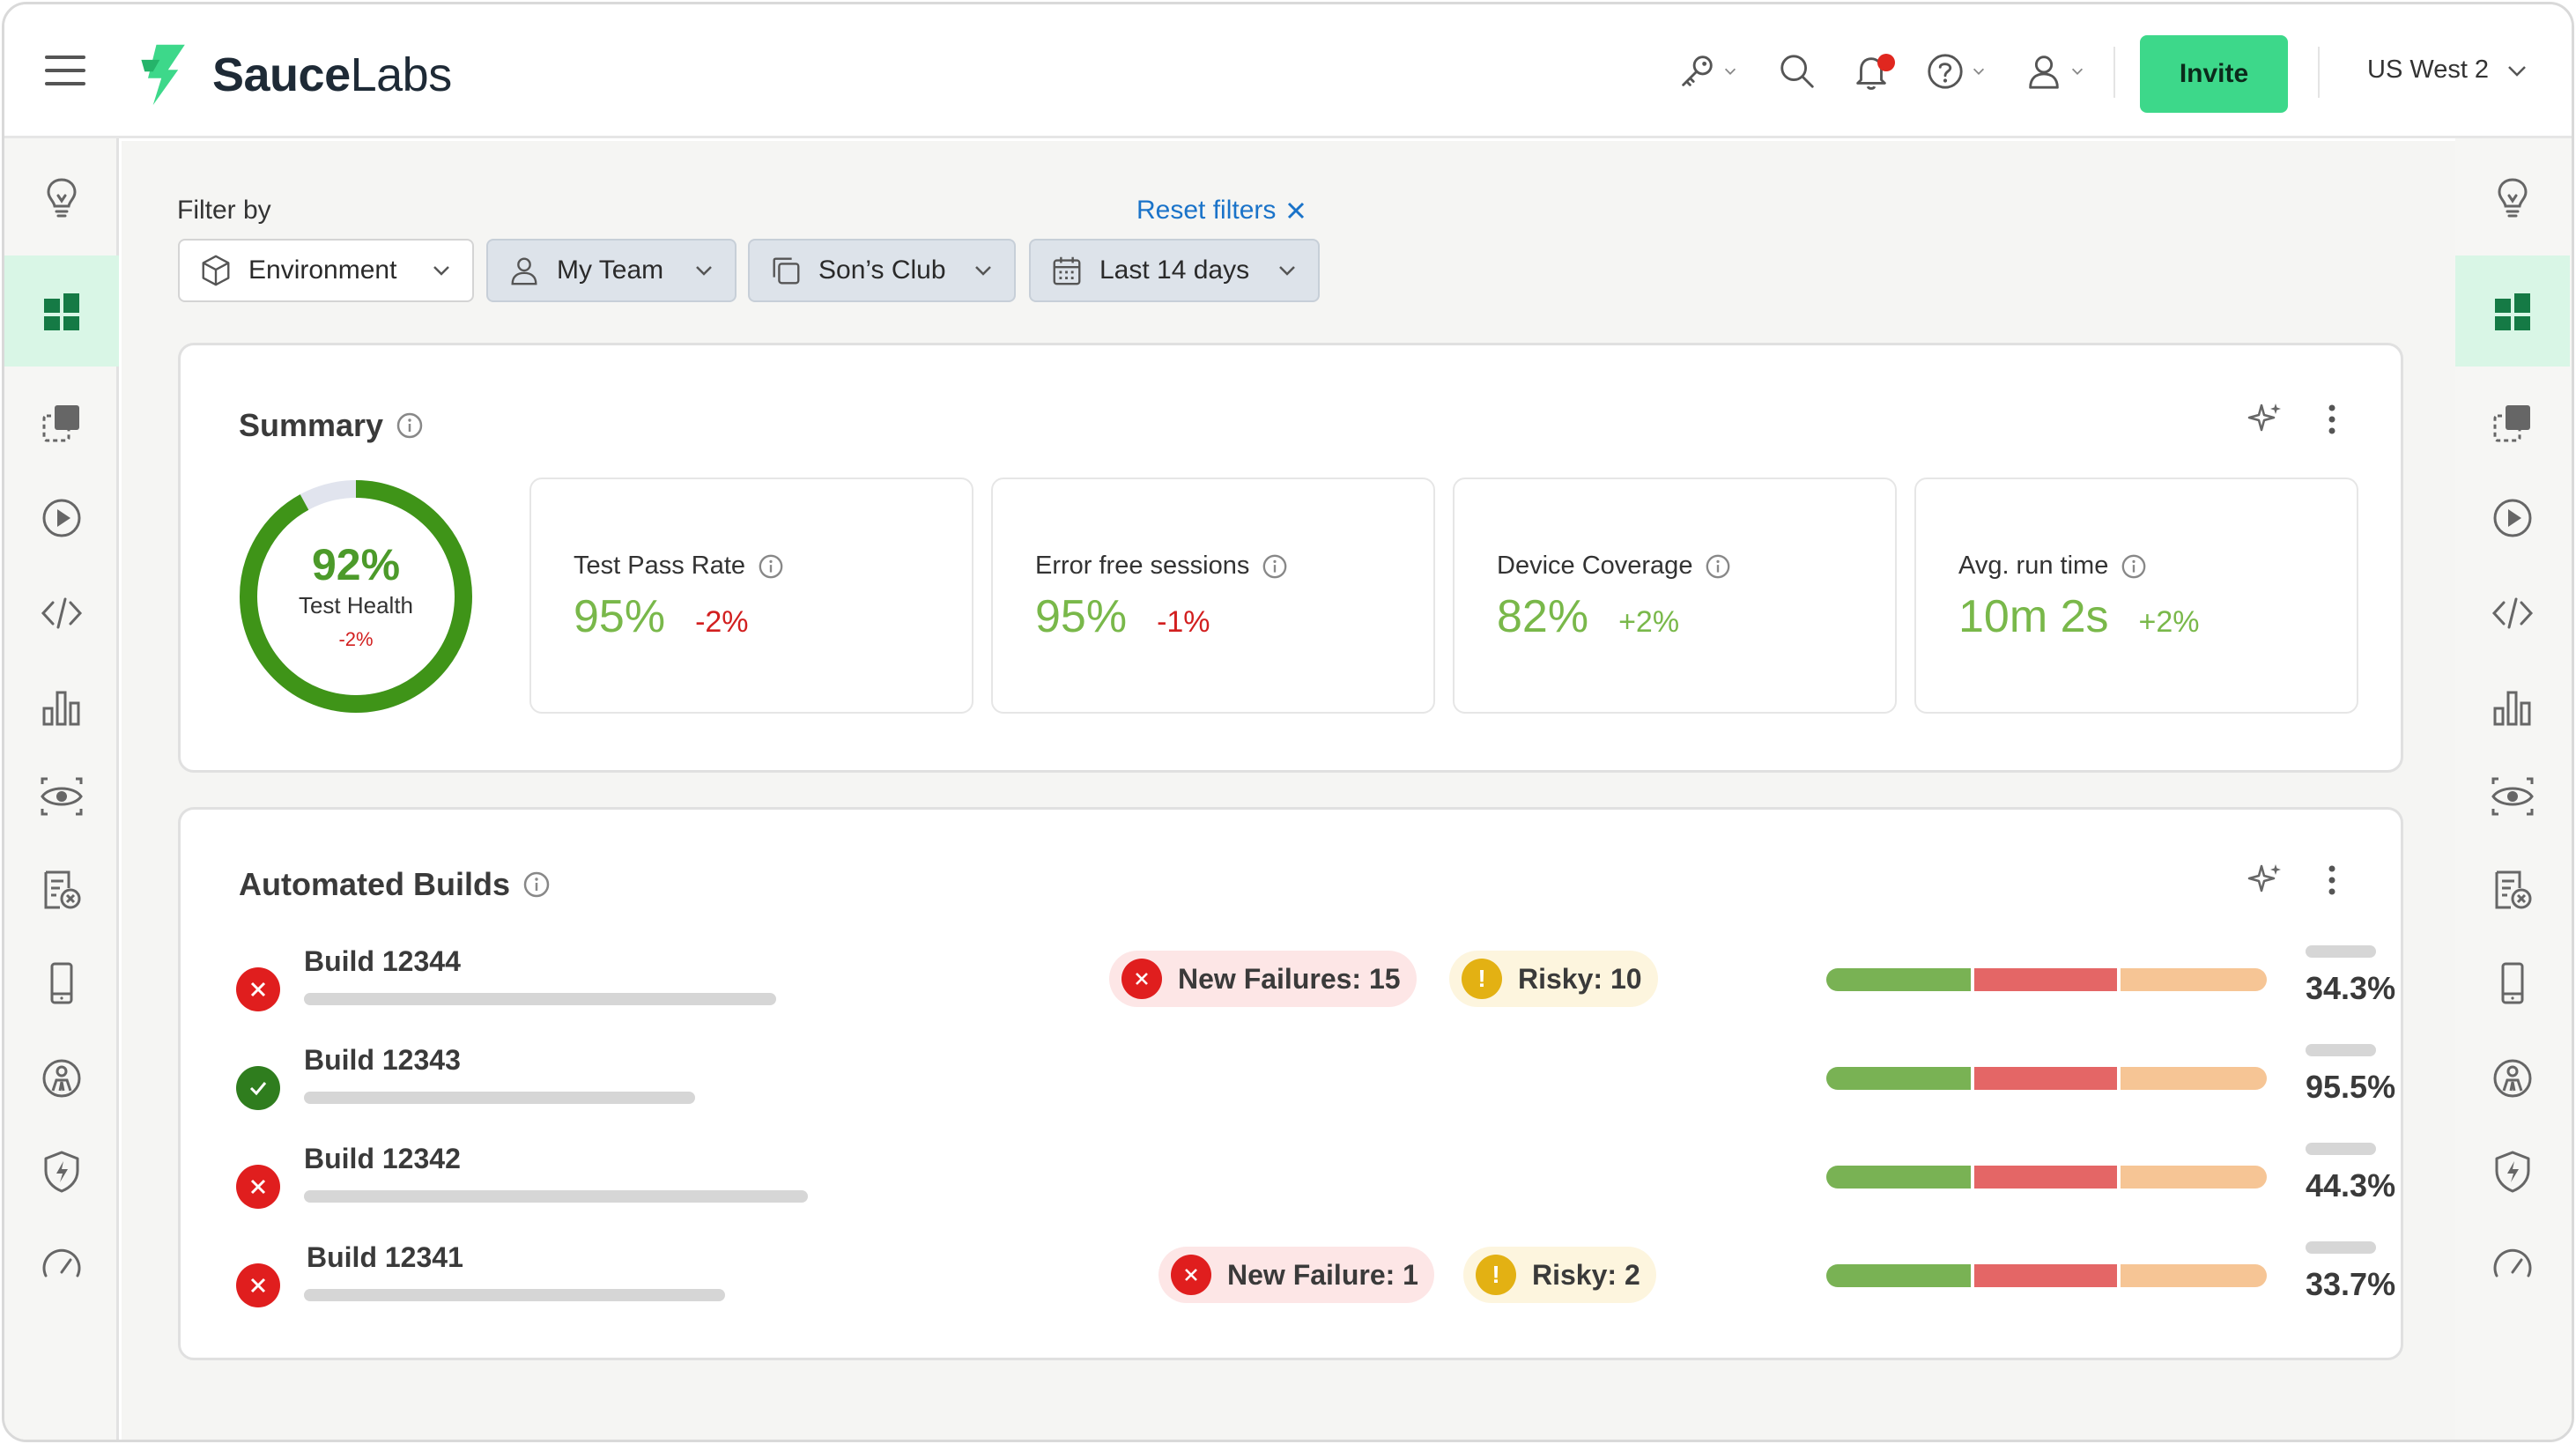 The height and width of the screenshot is (1444, 2576). I want to click on mobile-device-icon, so click(61, 983).